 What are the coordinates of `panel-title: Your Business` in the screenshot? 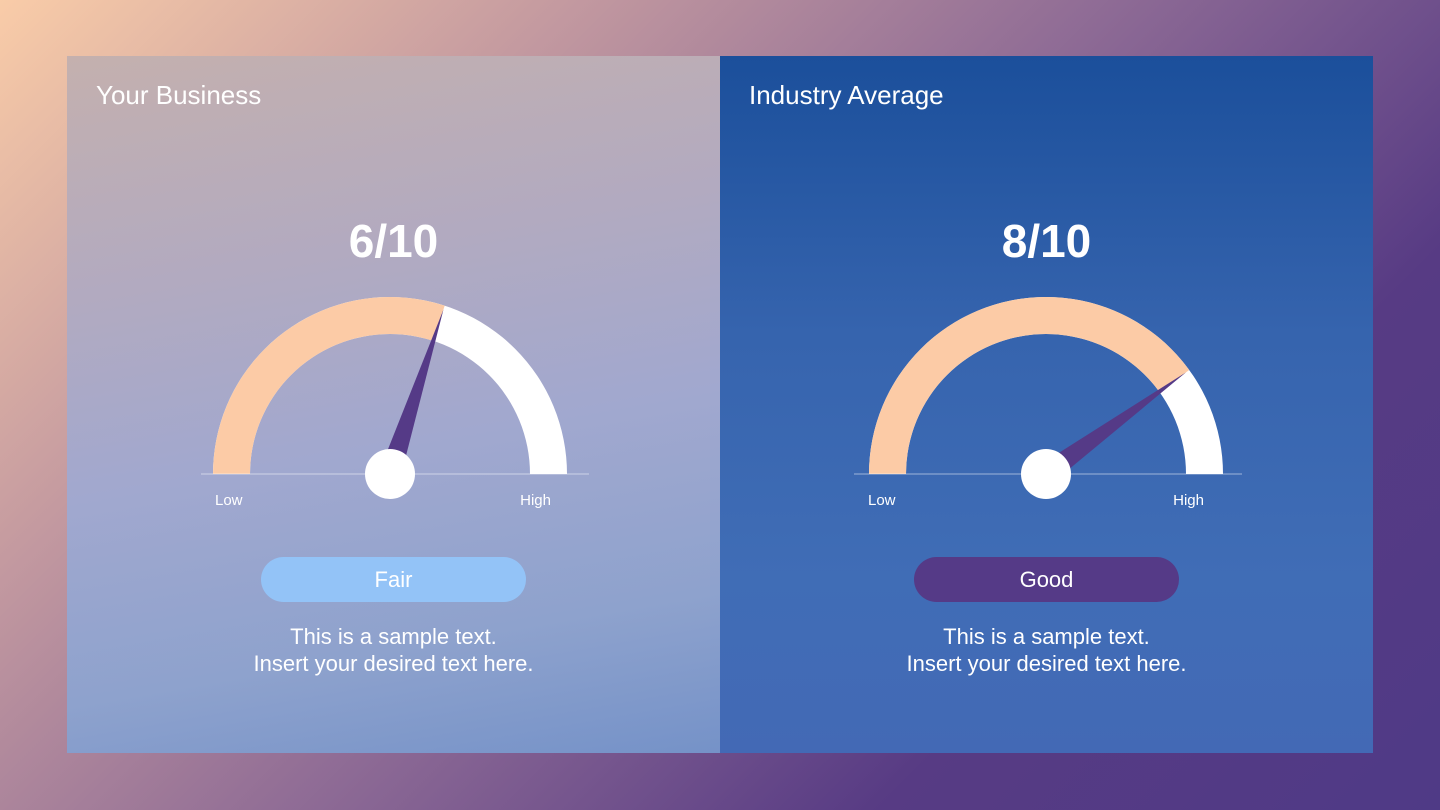 It's located at (179, 95).